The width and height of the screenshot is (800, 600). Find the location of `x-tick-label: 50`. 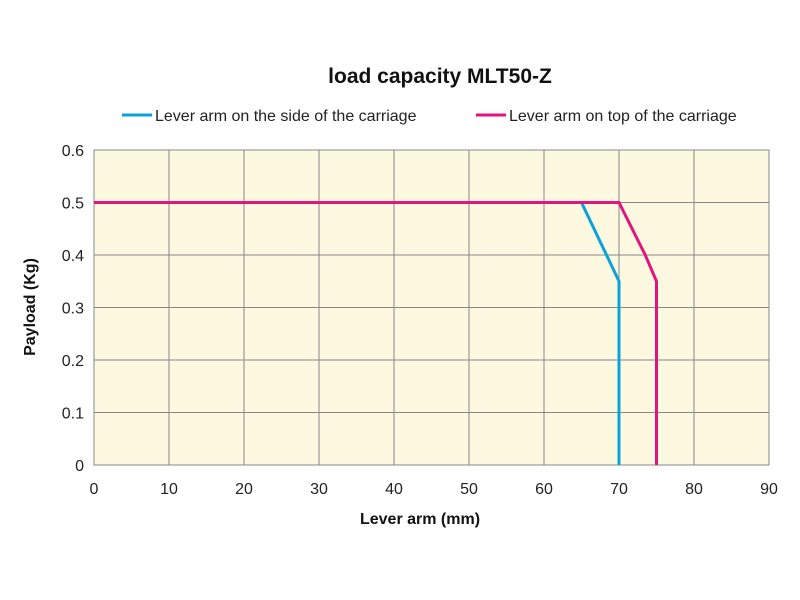

x-tick-label: 50 is located at coordinates (469, 489).